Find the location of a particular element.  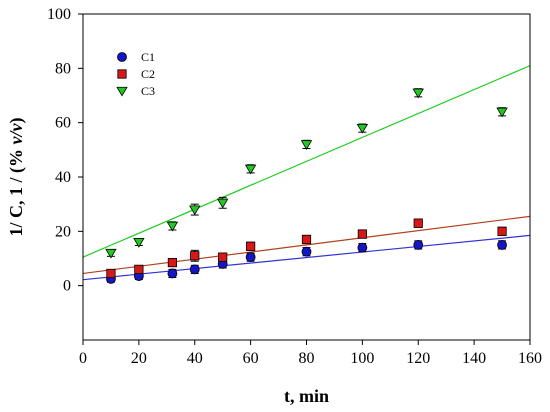

x-tick-label: 20 is located at coordinates (139, 358).